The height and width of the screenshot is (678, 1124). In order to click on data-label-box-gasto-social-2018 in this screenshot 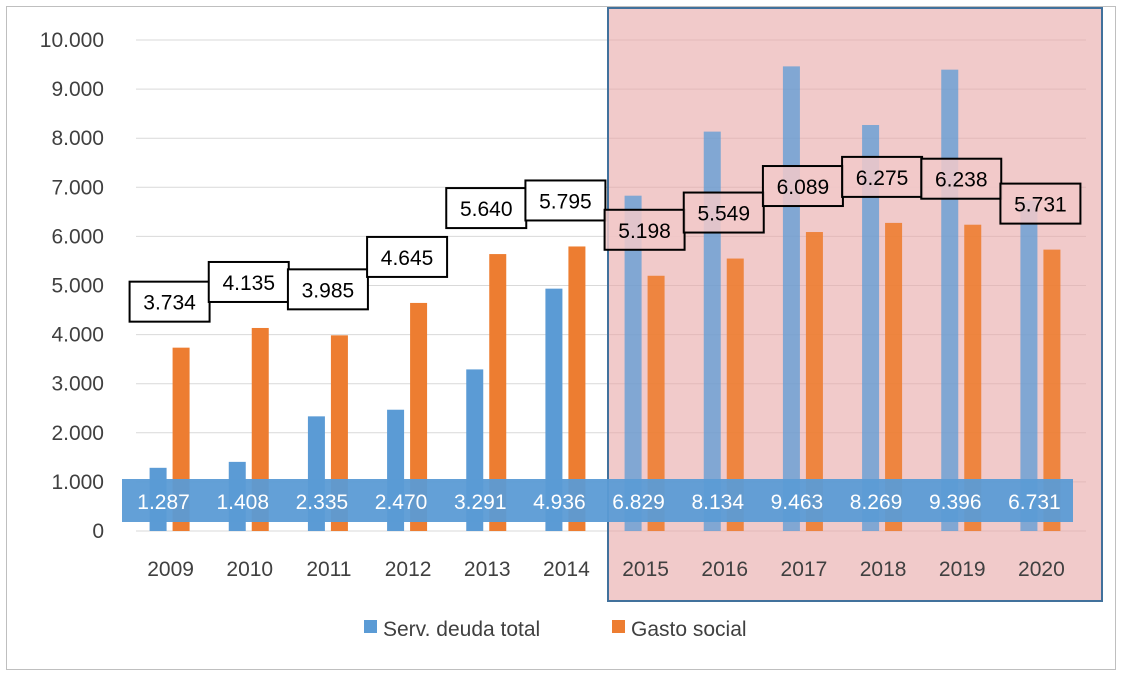, I will do `click(882, 176)`.